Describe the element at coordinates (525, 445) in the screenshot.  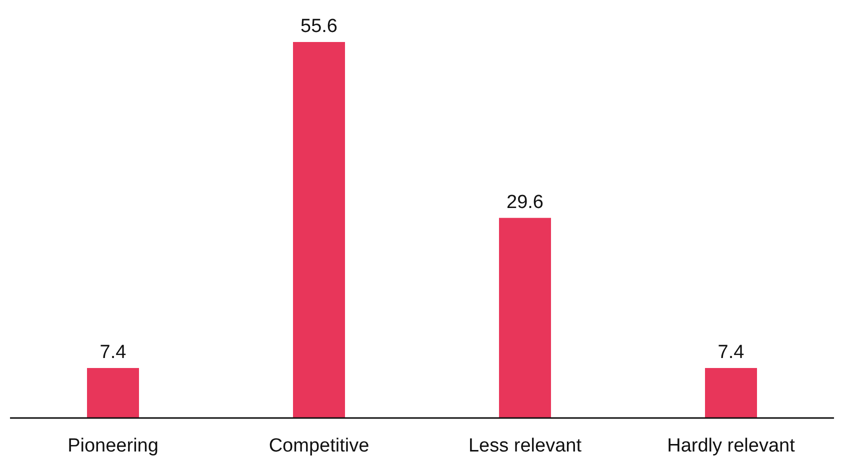
I see `x-tick-label: Less relevant` at that location.